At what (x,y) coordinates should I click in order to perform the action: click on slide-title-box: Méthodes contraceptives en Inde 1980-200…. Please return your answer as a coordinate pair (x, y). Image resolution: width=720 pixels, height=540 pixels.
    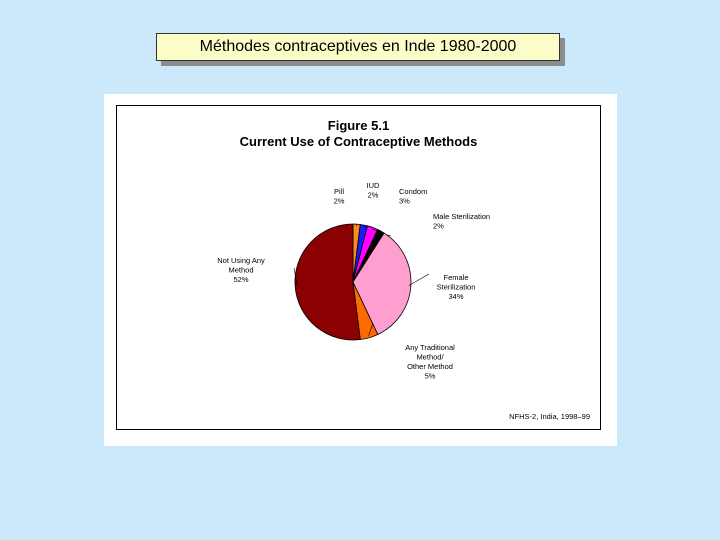
    Looking at the image, I should click on (358, 47).